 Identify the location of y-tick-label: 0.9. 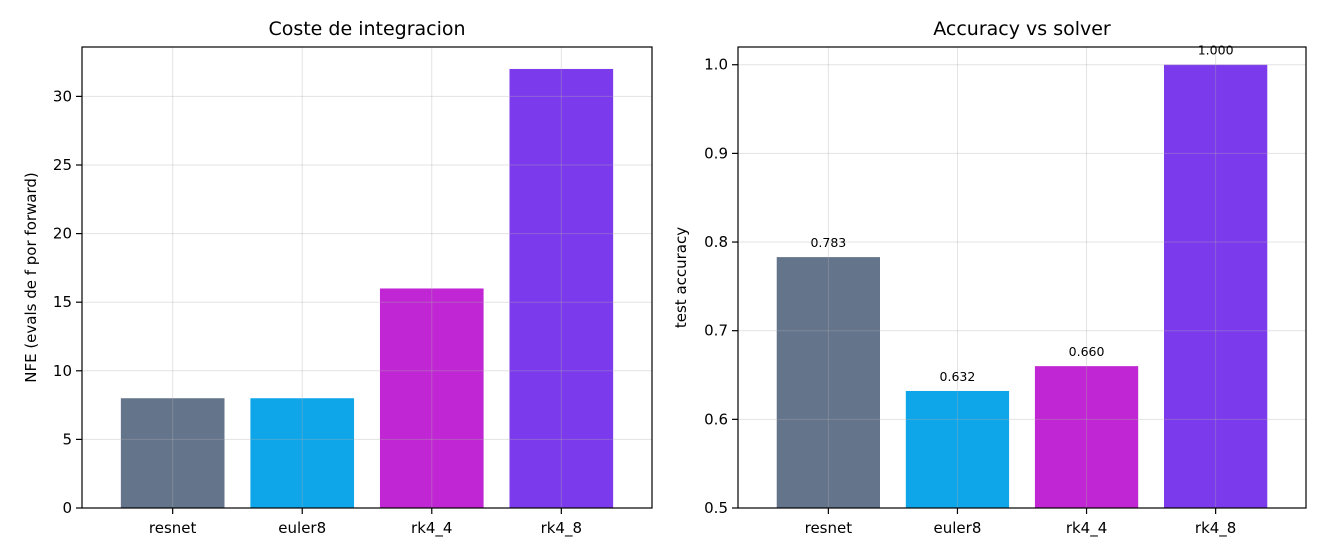
(716, 153).